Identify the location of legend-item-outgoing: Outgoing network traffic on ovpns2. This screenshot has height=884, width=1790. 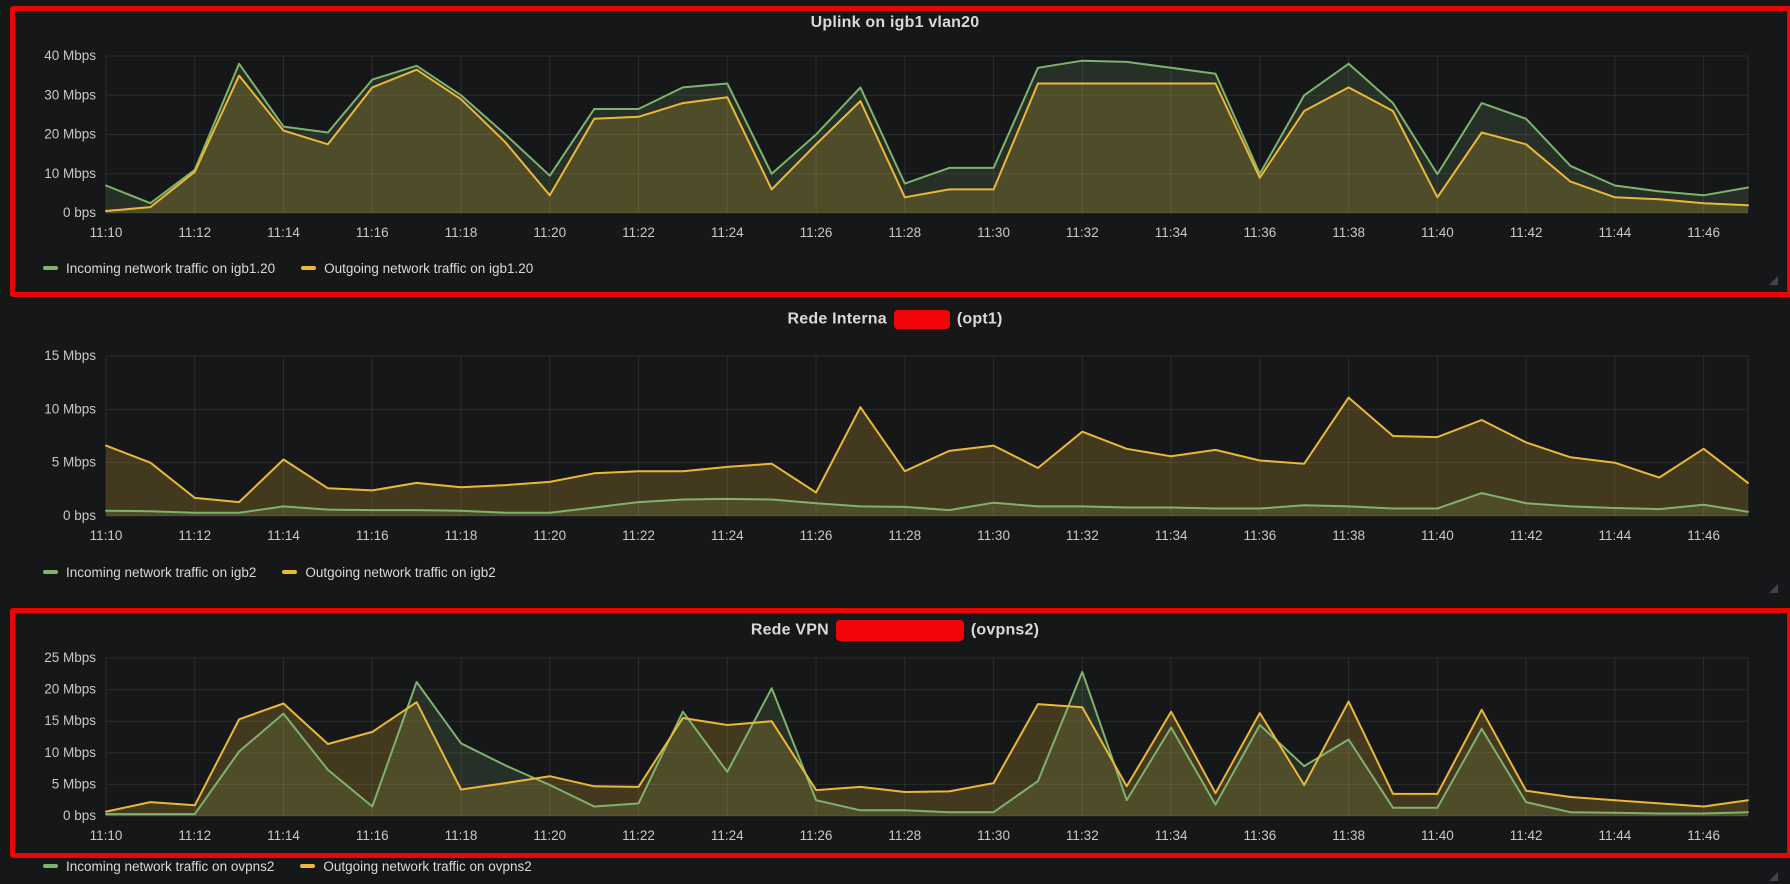
(416, 866).